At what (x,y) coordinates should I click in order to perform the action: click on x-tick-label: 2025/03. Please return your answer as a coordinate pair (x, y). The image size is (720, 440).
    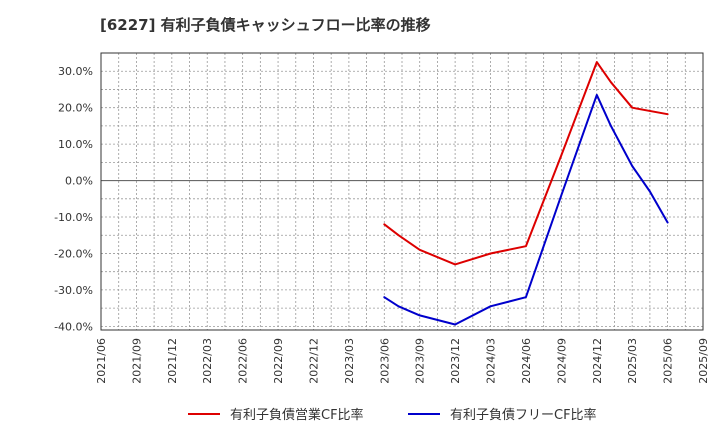
    Looking at the image, I should click on (632, 361).